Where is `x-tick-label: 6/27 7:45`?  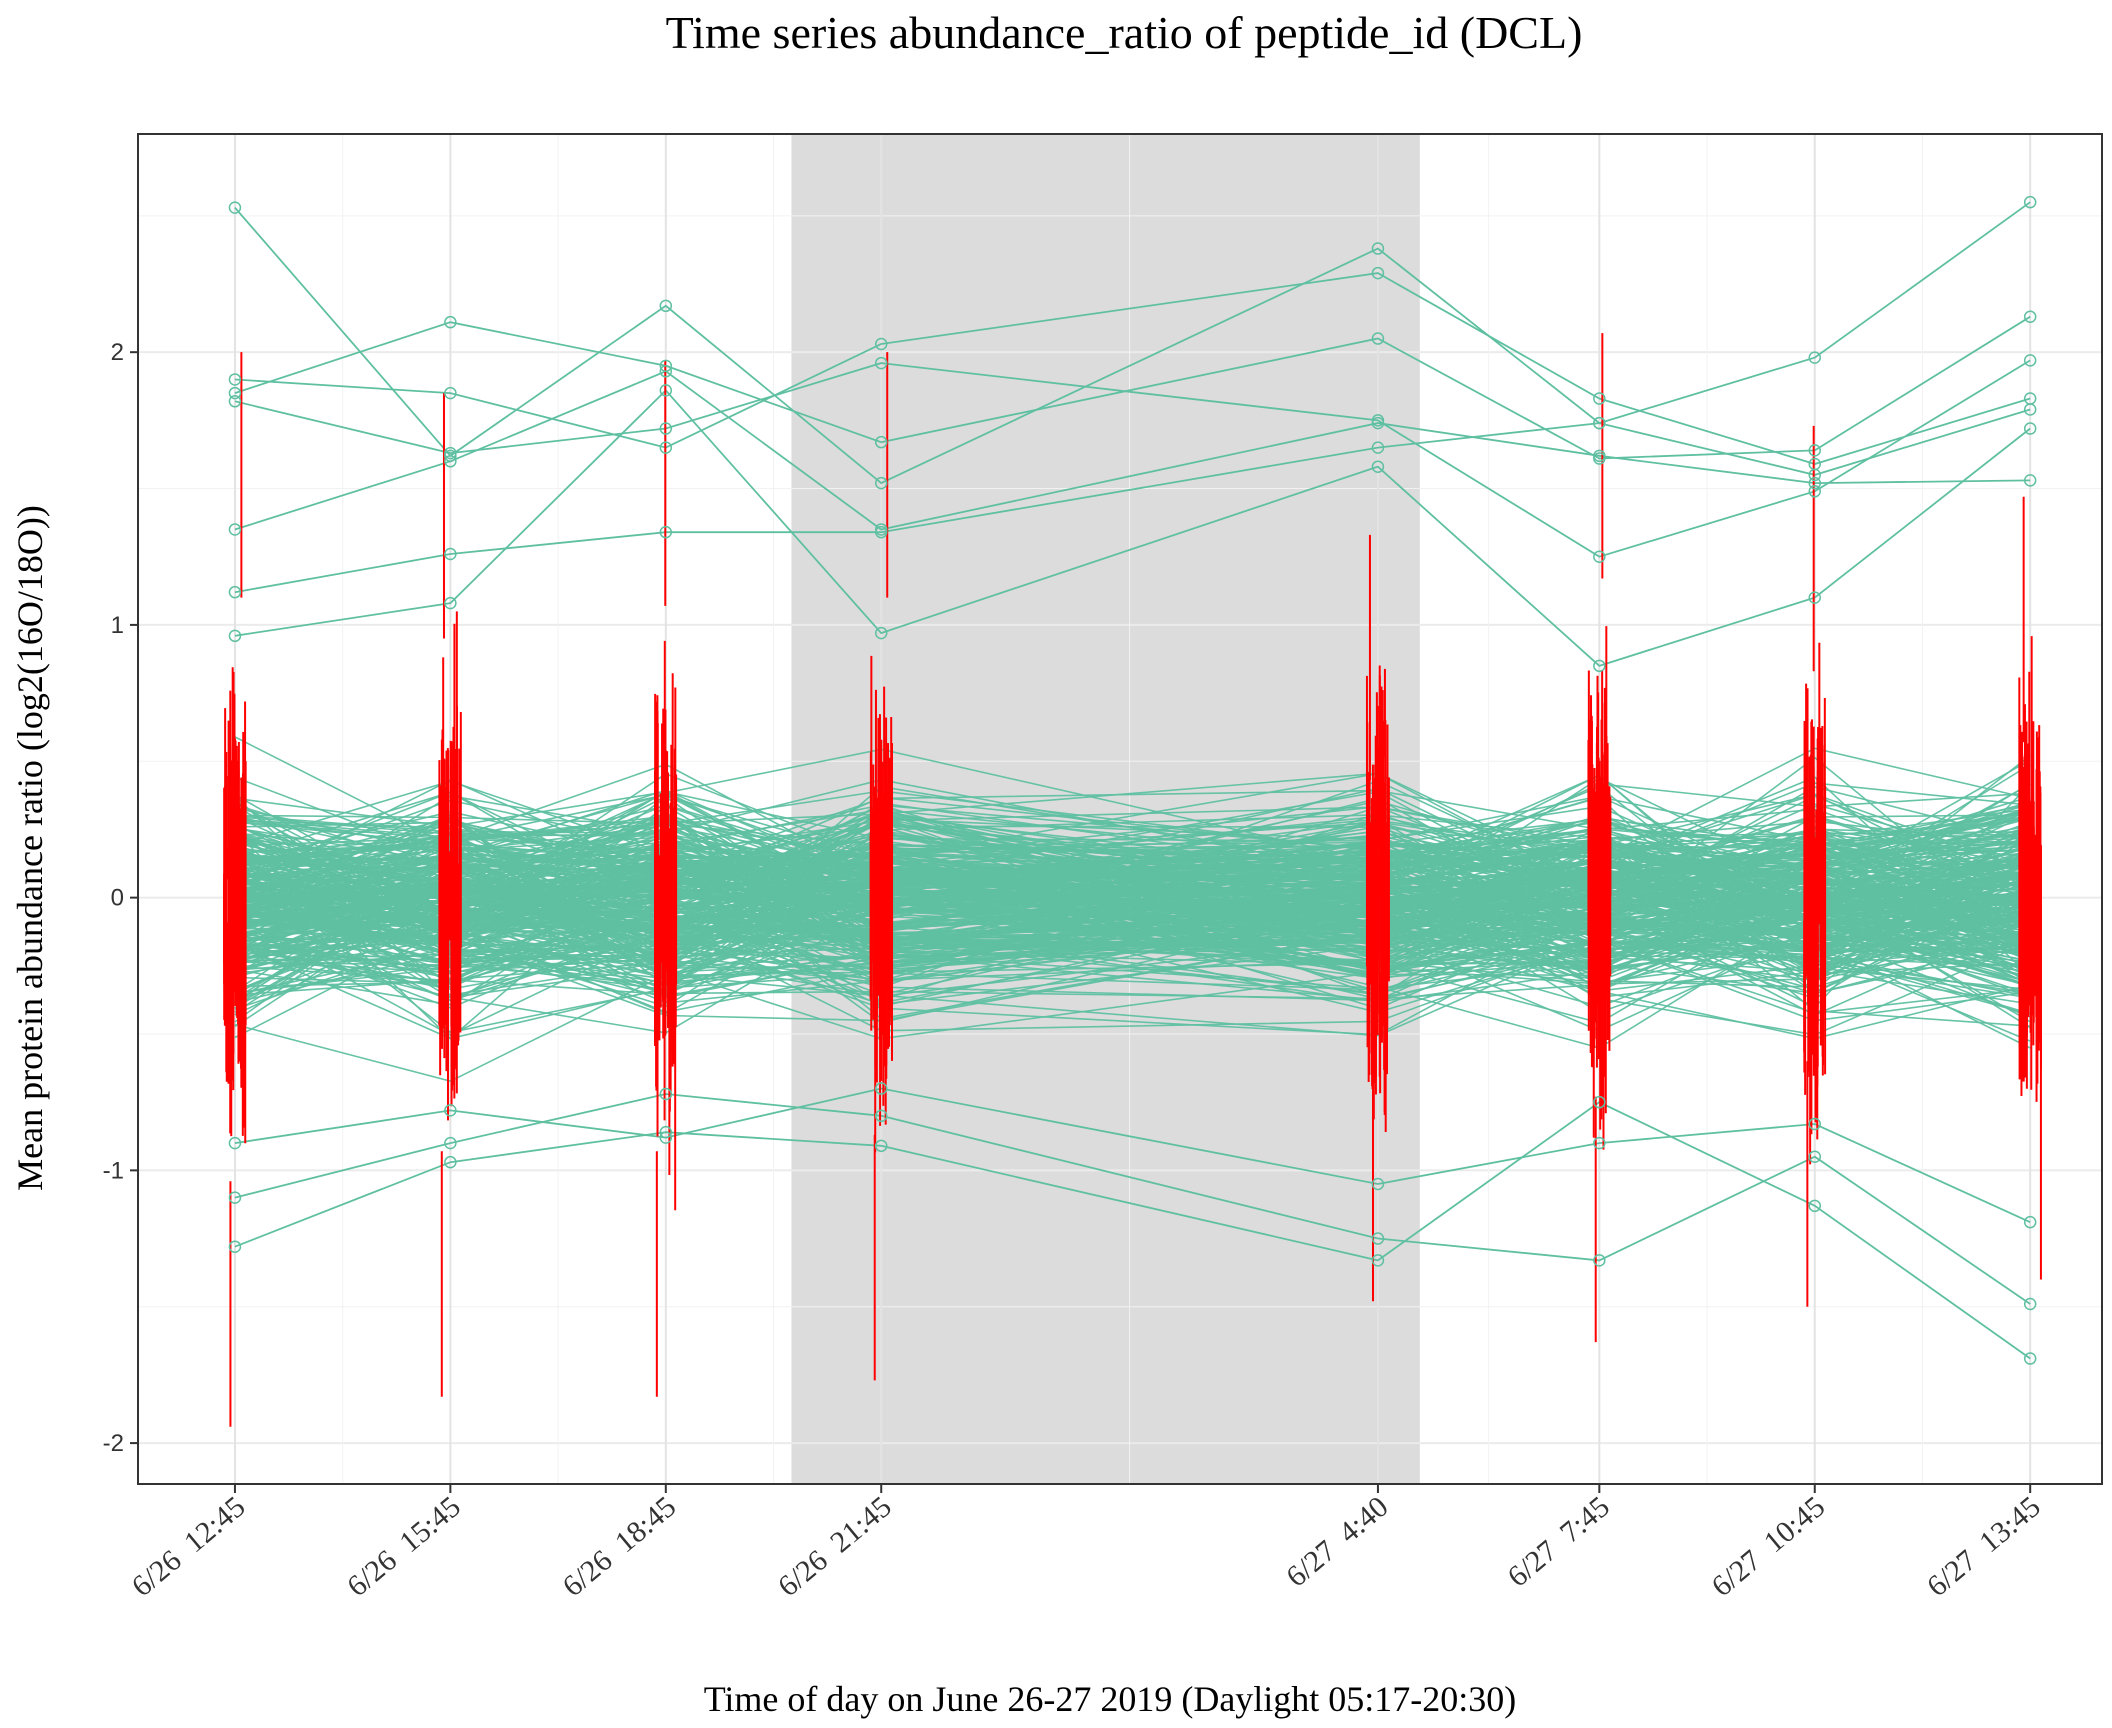
x-tick-label: 6/27 7:45 is located at coordinates (1558, 1541).